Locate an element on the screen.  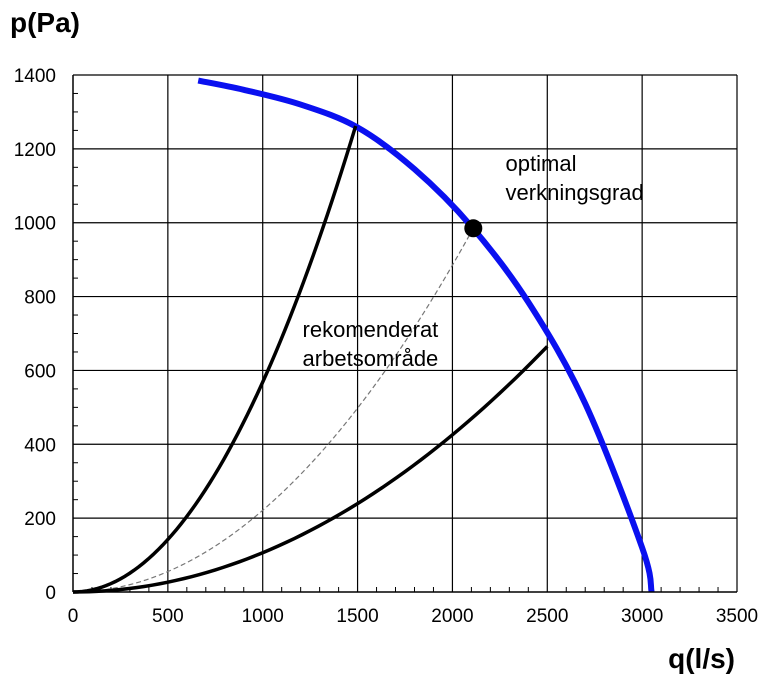
annotation-0-line-0: optimal is located at coordinates (541, 163).